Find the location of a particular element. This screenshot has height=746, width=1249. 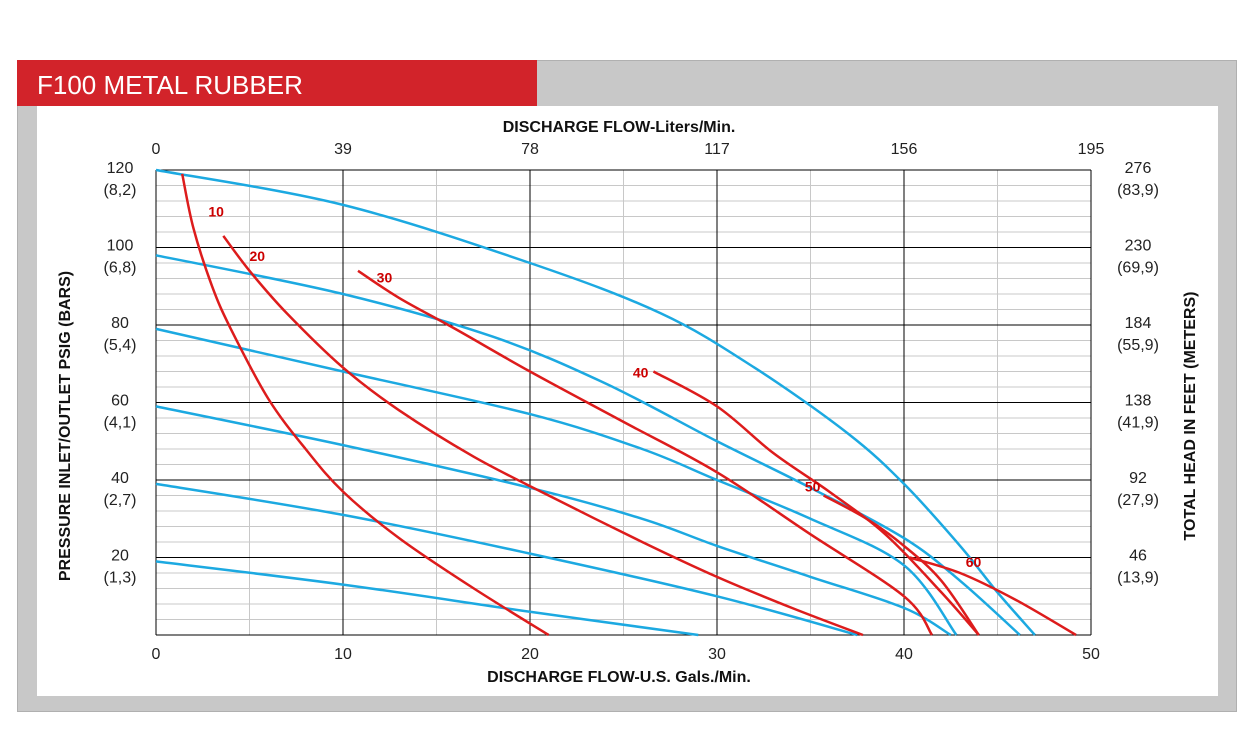

y-tick-label: 20 is located at coordinates (120, 556).